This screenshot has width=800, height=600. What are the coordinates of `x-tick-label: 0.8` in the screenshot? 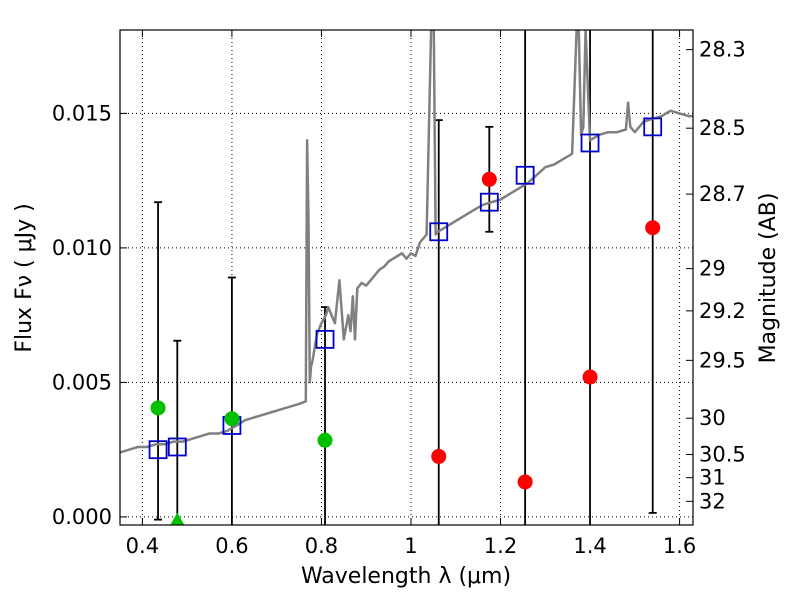 It's located at (321, 546).